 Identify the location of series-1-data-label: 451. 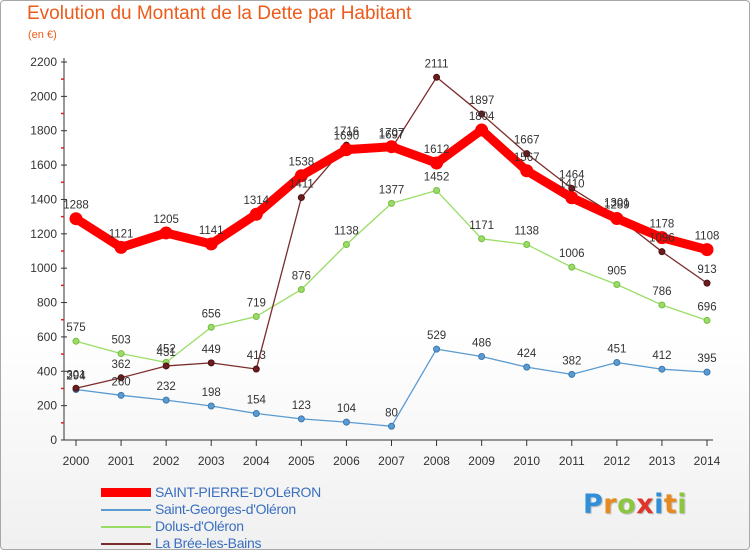
(616, 350).